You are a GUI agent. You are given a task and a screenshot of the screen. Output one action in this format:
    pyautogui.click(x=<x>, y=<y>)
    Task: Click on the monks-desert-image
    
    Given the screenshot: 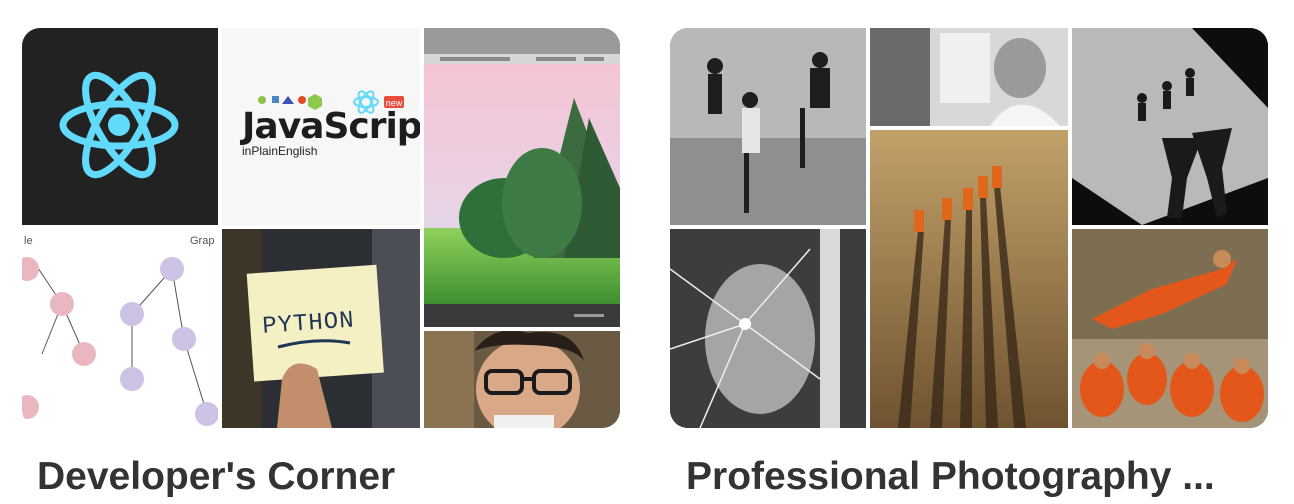 What is the action you would take?
    pyautogui.click(x=969, y=279)
    